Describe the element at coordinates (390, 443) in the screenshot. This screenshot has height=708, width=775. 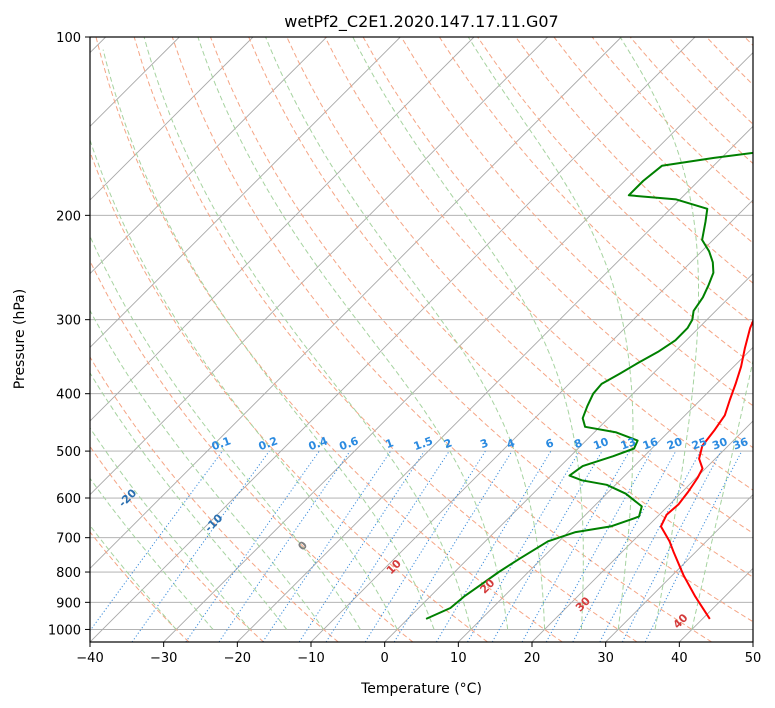
I see `mixing-ratio-label: 1` at that location.